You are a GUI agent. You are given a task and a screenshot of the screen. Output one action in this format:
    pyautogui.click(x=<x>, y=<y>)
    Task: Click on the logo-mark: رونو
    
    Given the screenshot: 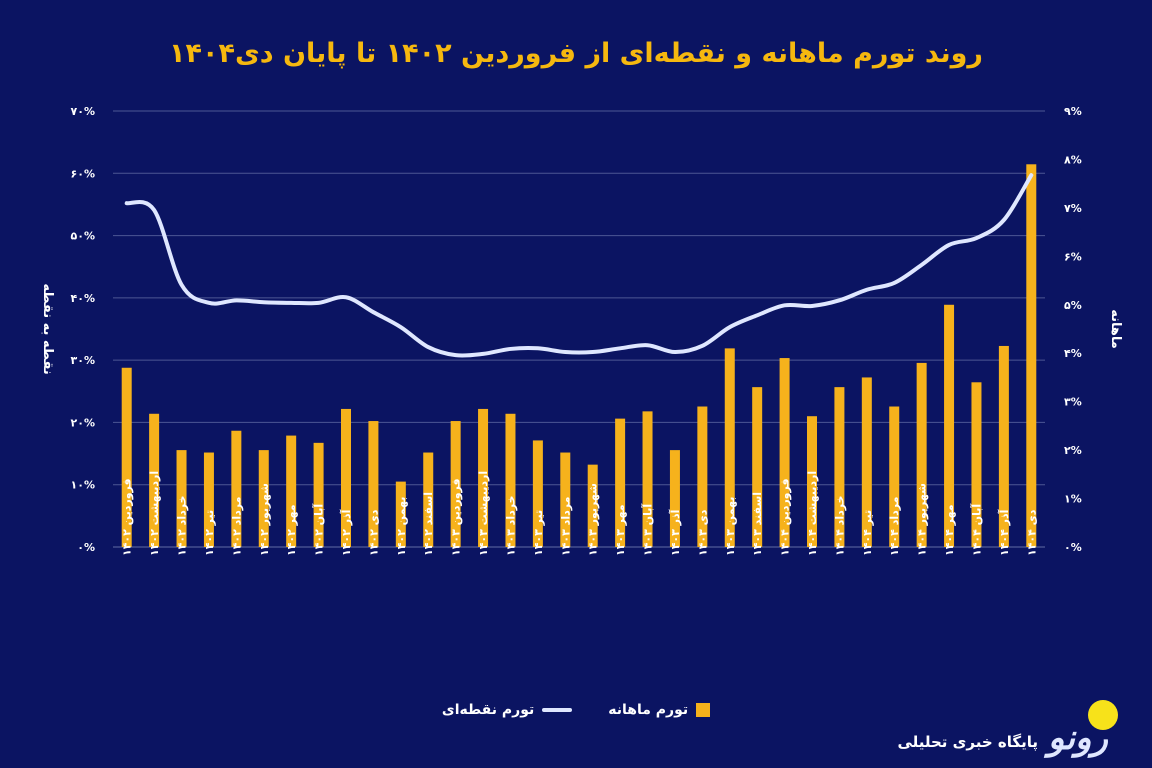 What is the action you would take?
    pyautogui.click(x=1093, y=730)
    